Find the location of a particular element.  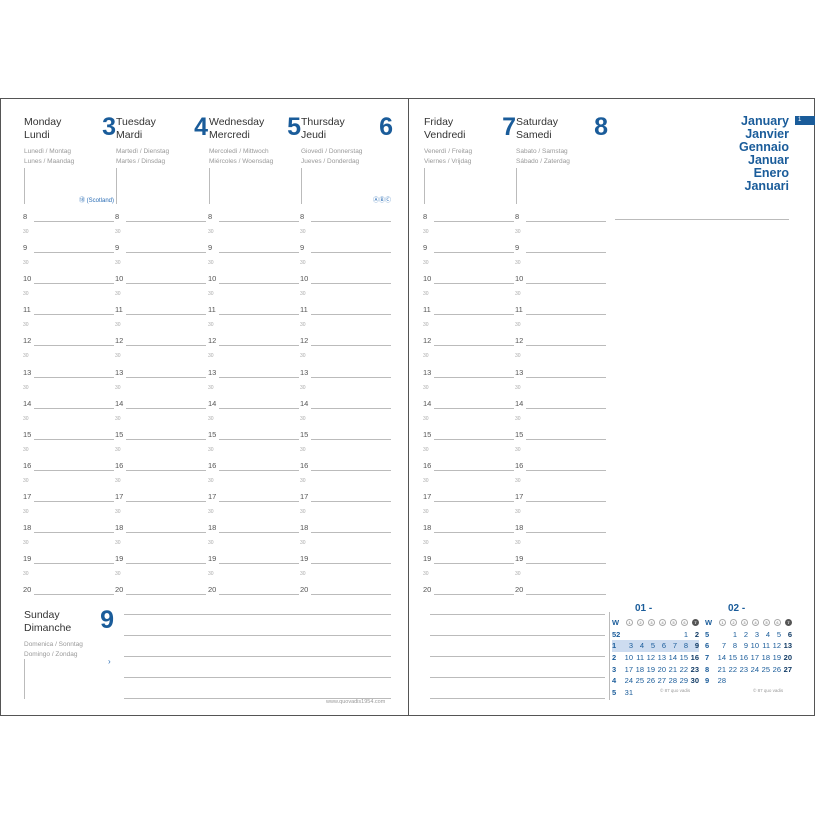

hour-label: 9 is located at coordinates (25, 248).